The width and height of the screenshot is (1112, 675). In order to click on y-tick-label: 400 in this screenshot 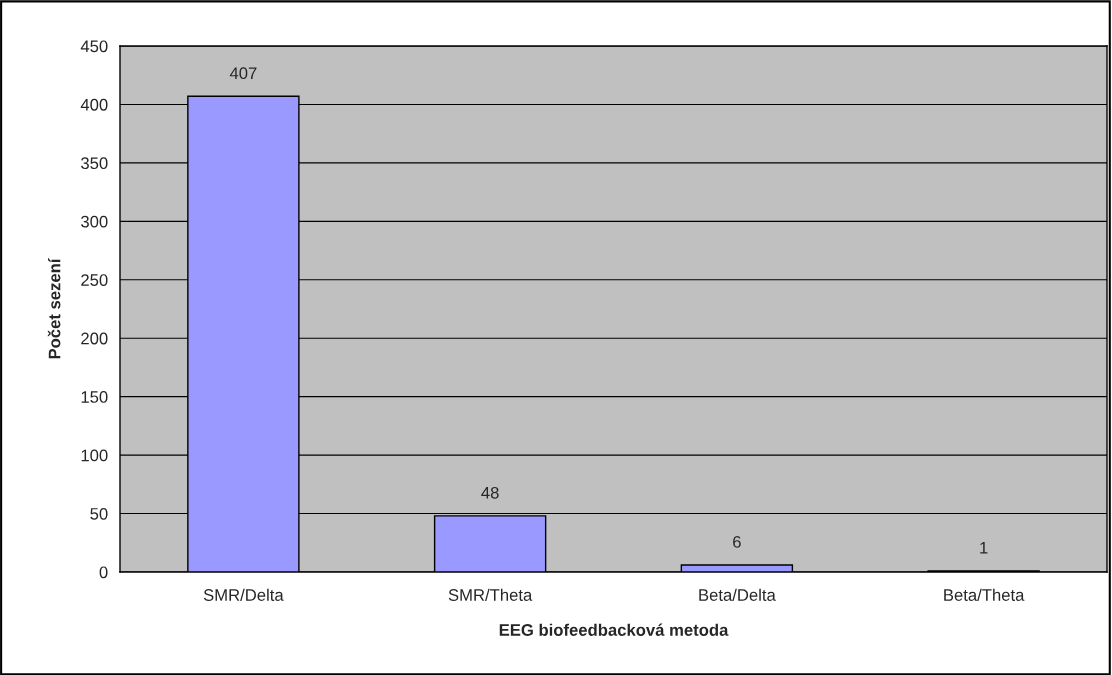, I will do `click(94, 104)`.